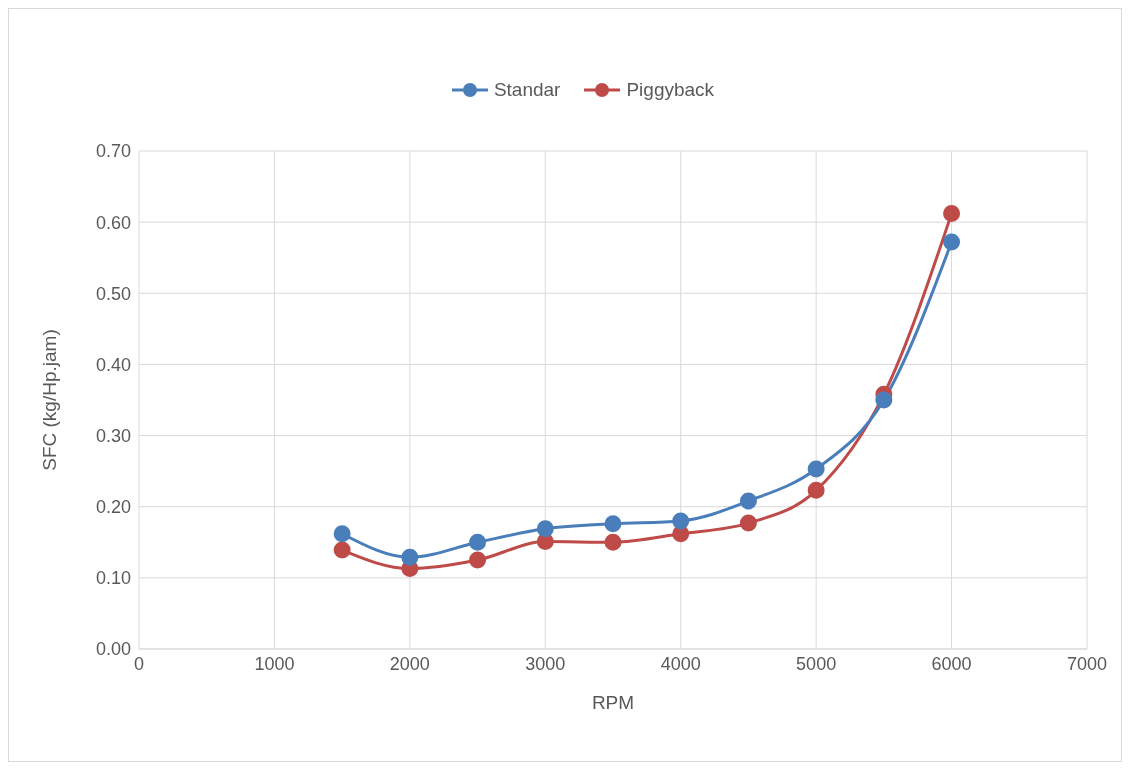 Image resolution: width=1130 pixels, height=768 pixels. What do you see at coordinates (113, 578) in the screenshot?
I see `y-tick-label: 0.10` at bounding box center [113, 578].